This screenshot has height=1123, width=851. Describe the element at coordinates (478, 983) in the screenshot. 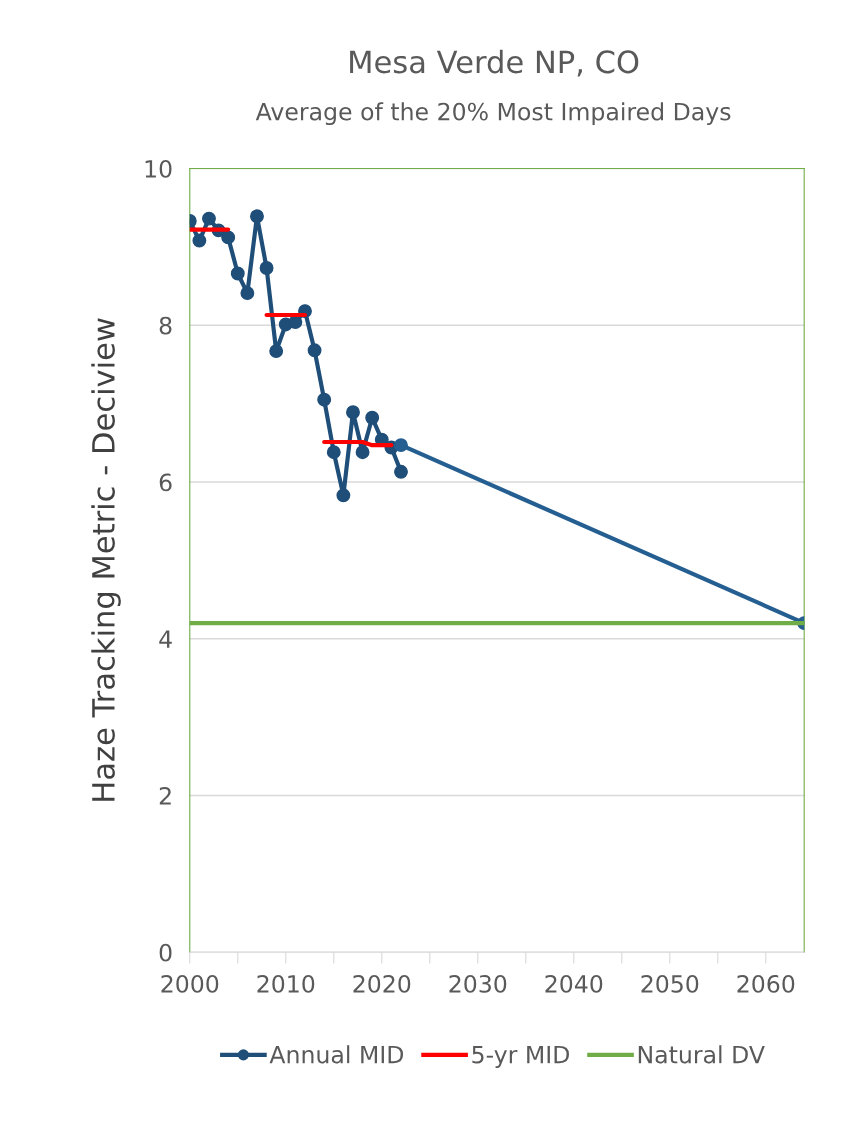

I see `x-tick-label: 2030` at that location.